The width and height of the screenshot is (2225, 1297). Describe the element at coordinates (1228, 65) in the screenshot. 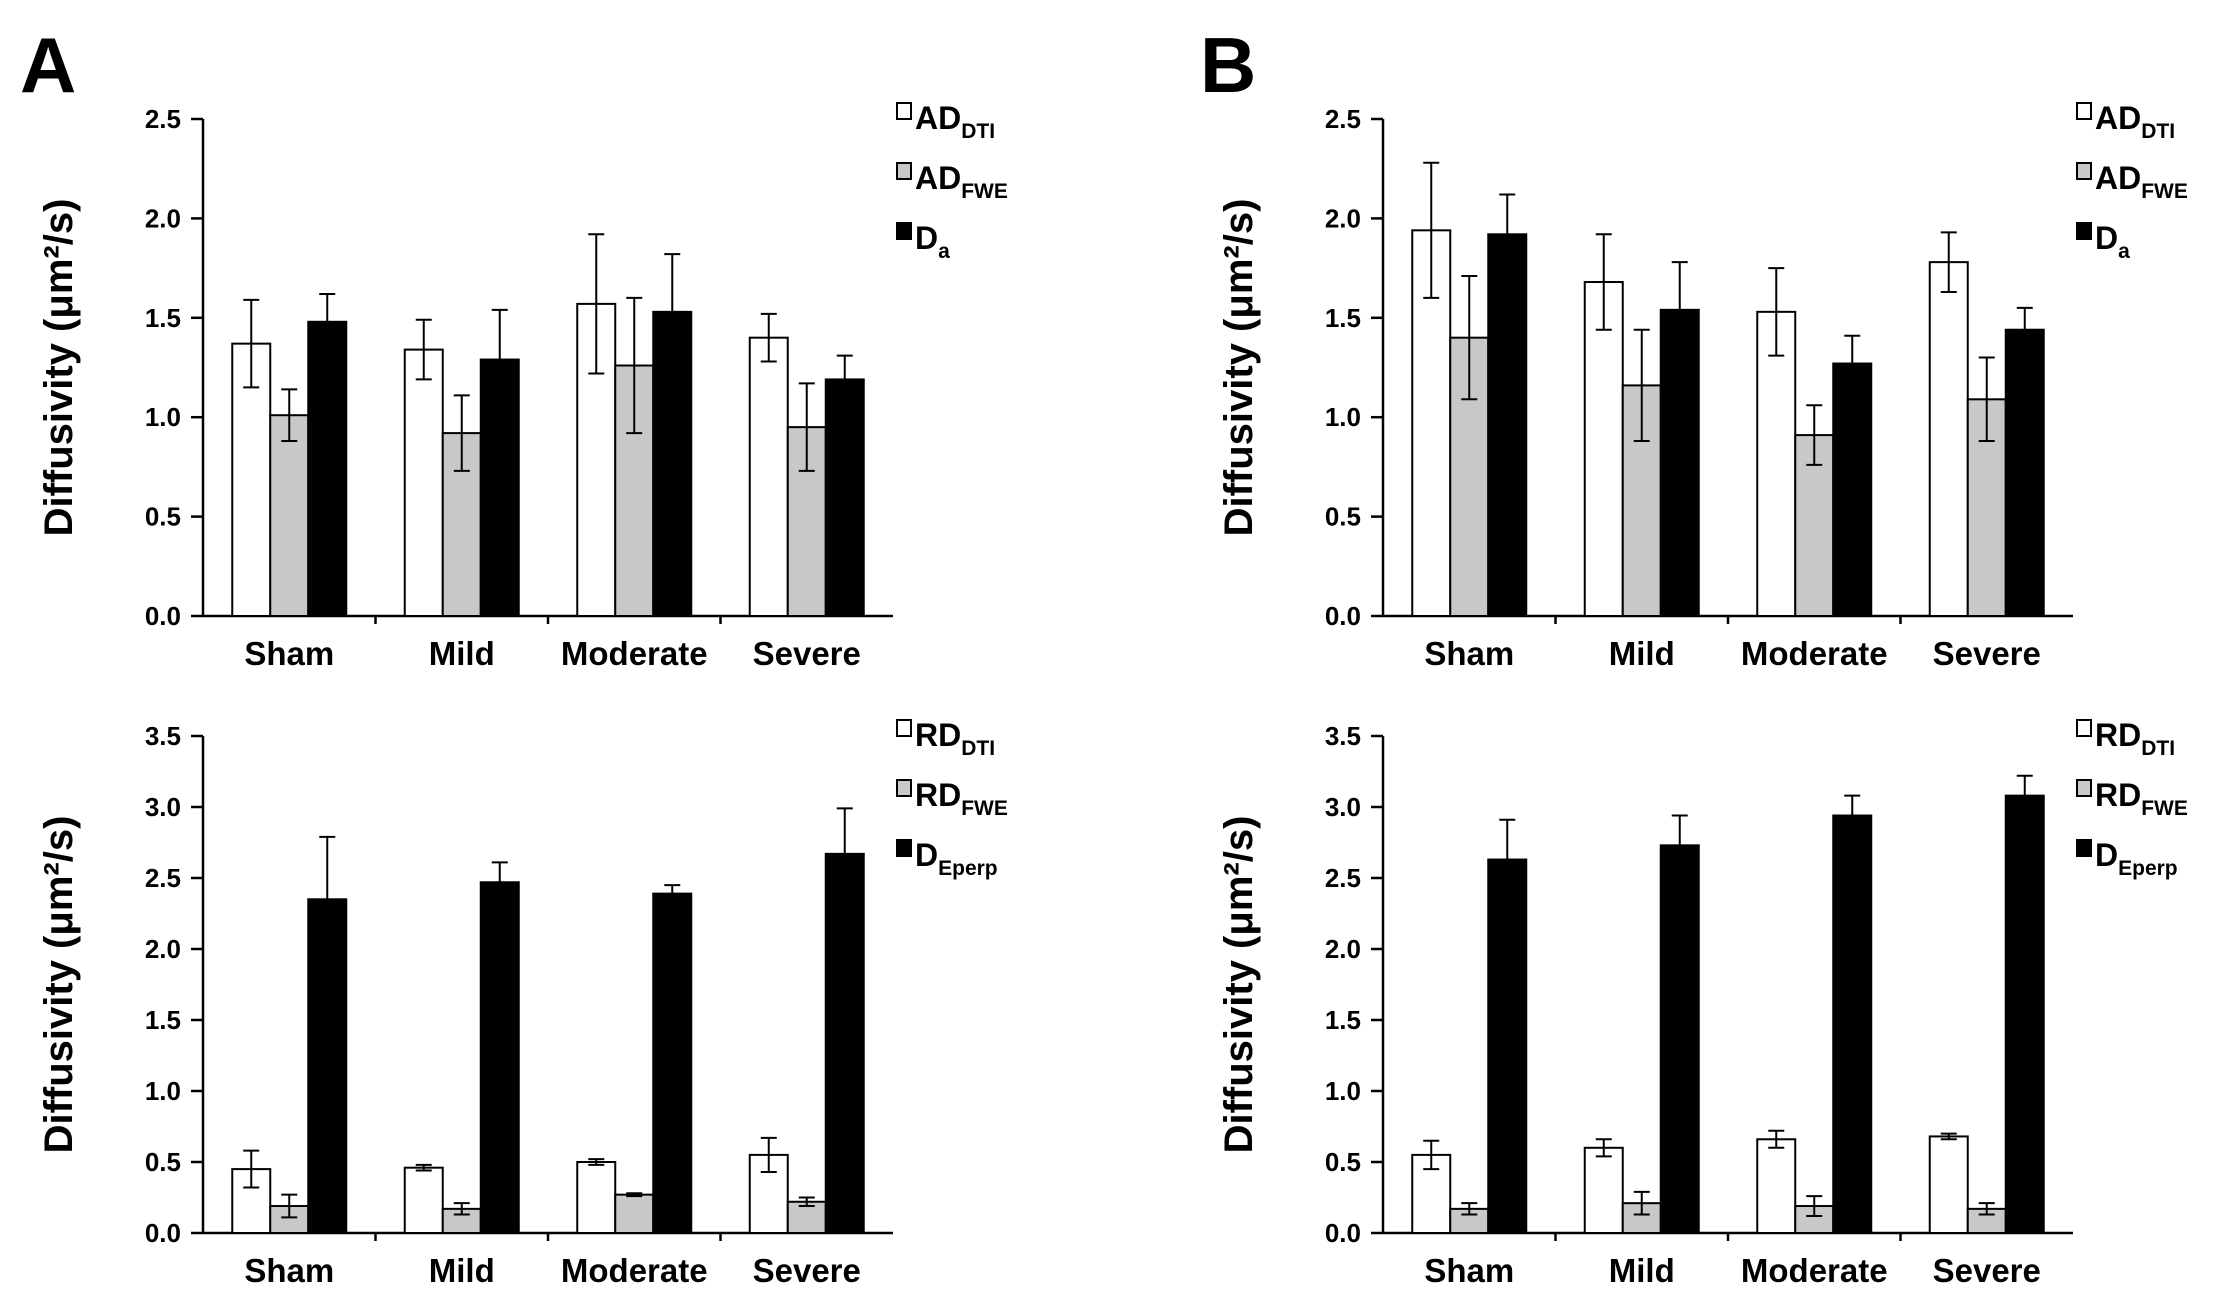

I see `panel-letter-b: B` at that location.